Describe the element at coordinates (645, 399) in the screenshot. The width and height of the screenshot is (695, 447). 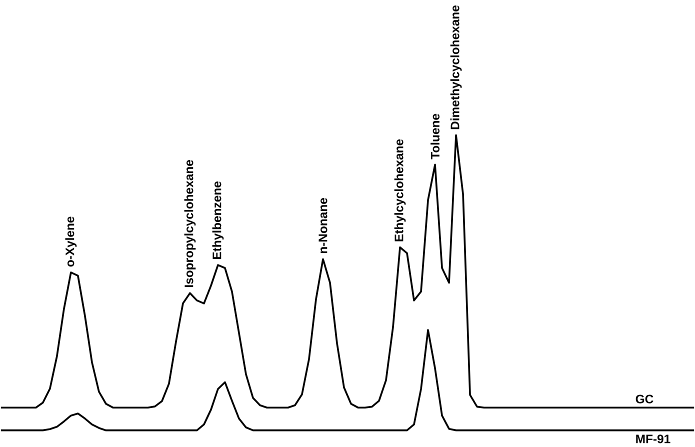
I see `series-label: GC` at that location.